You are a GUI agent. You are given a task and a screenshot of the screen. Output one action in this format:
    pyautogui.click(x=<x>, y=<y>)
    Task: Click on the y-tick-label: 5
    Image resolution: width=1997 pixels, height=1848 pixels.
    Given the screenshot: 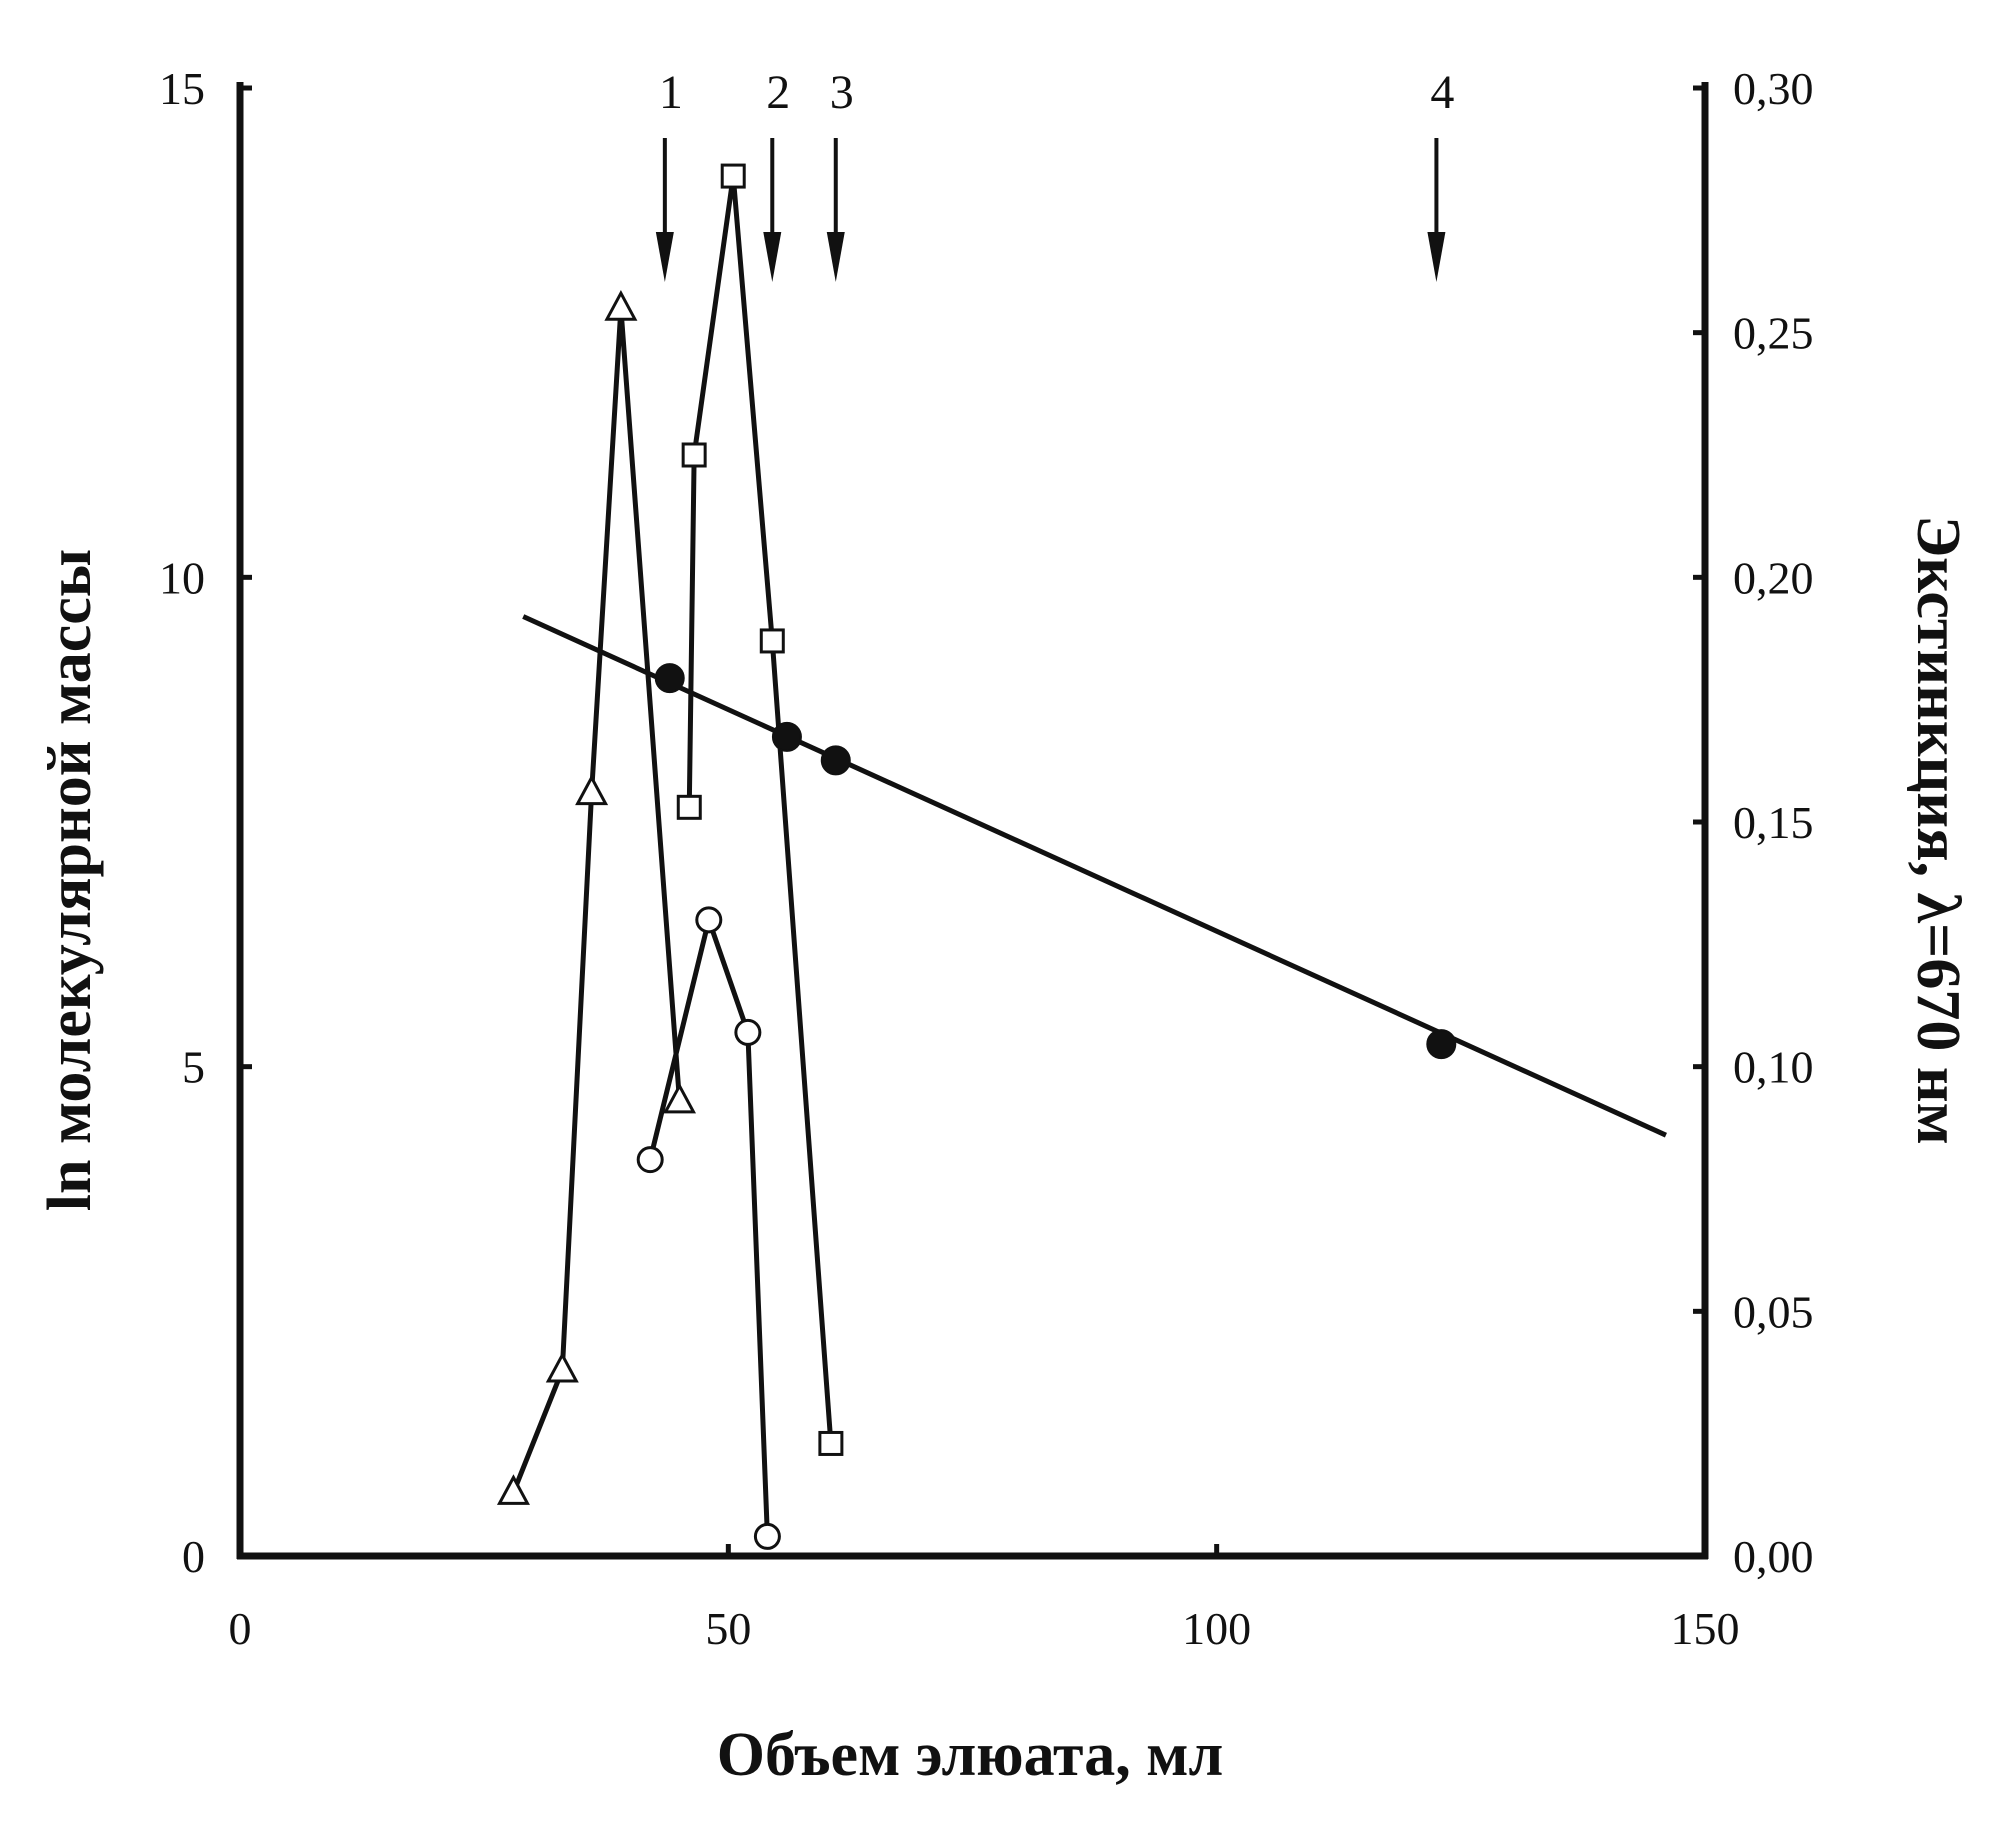 What is the action you would take?
    pyautogui.click(x=193, y=1067)
    